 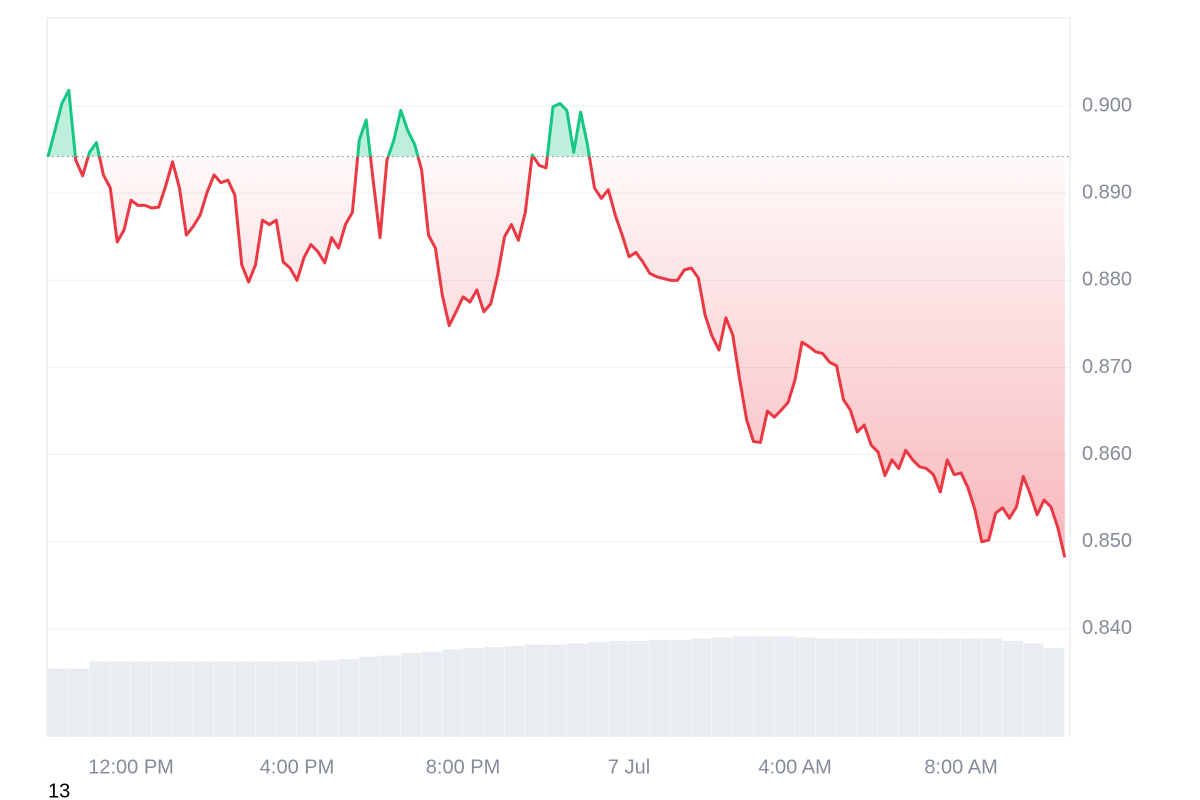 I want to click on volume, so click(x=556, y=686).